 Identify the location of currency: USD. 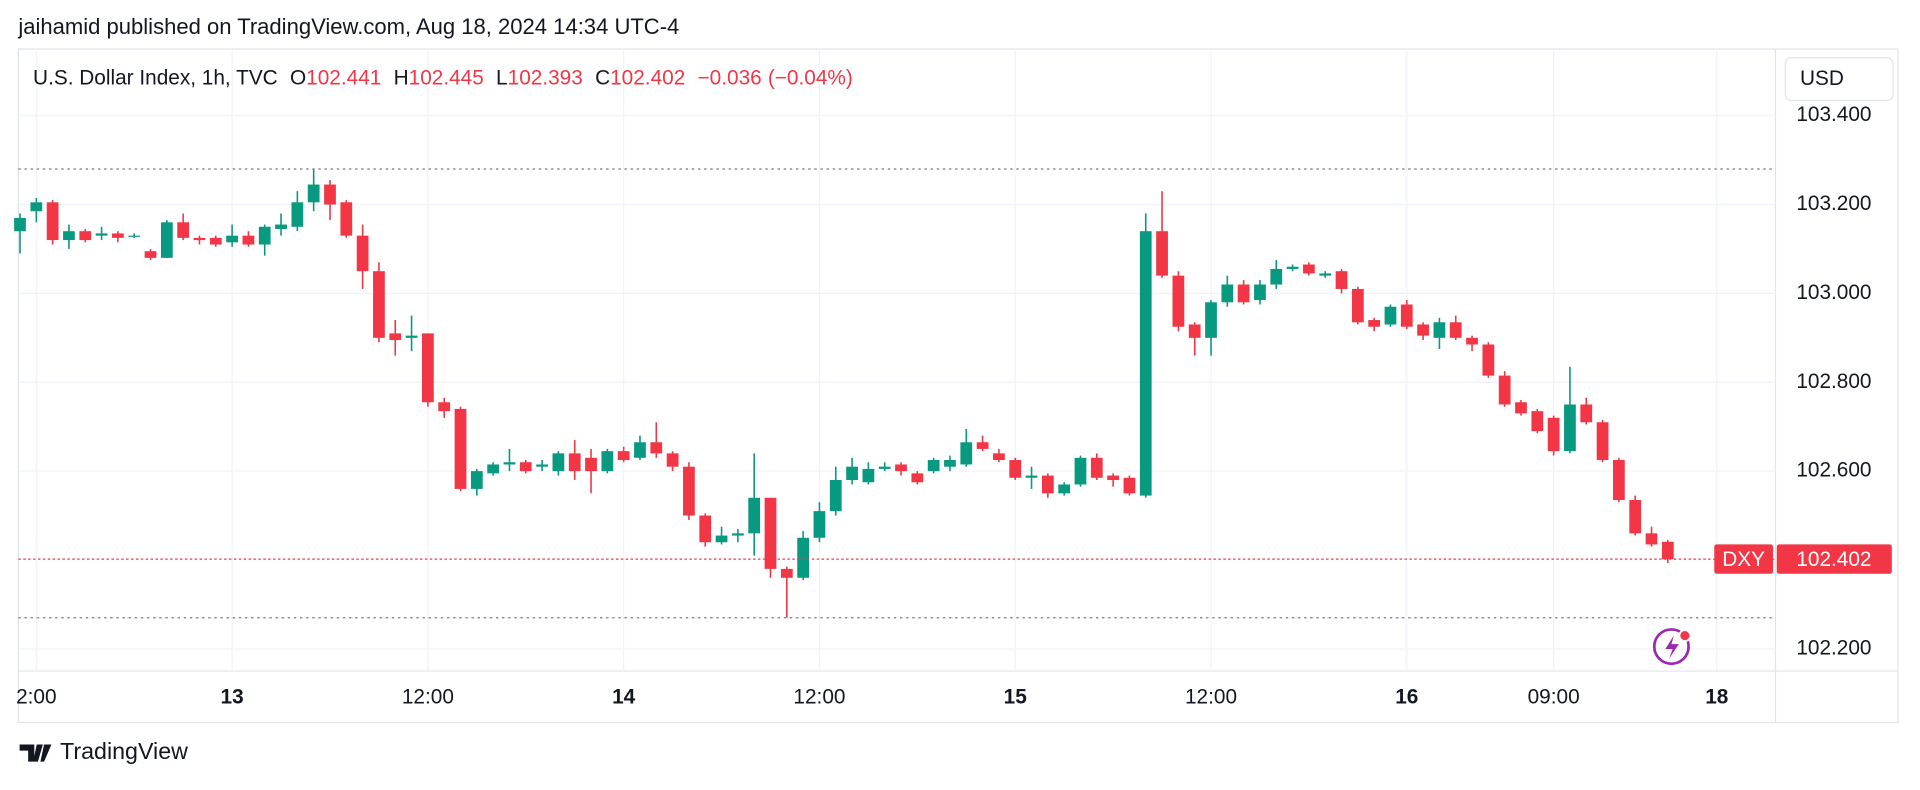
(1822, 78).